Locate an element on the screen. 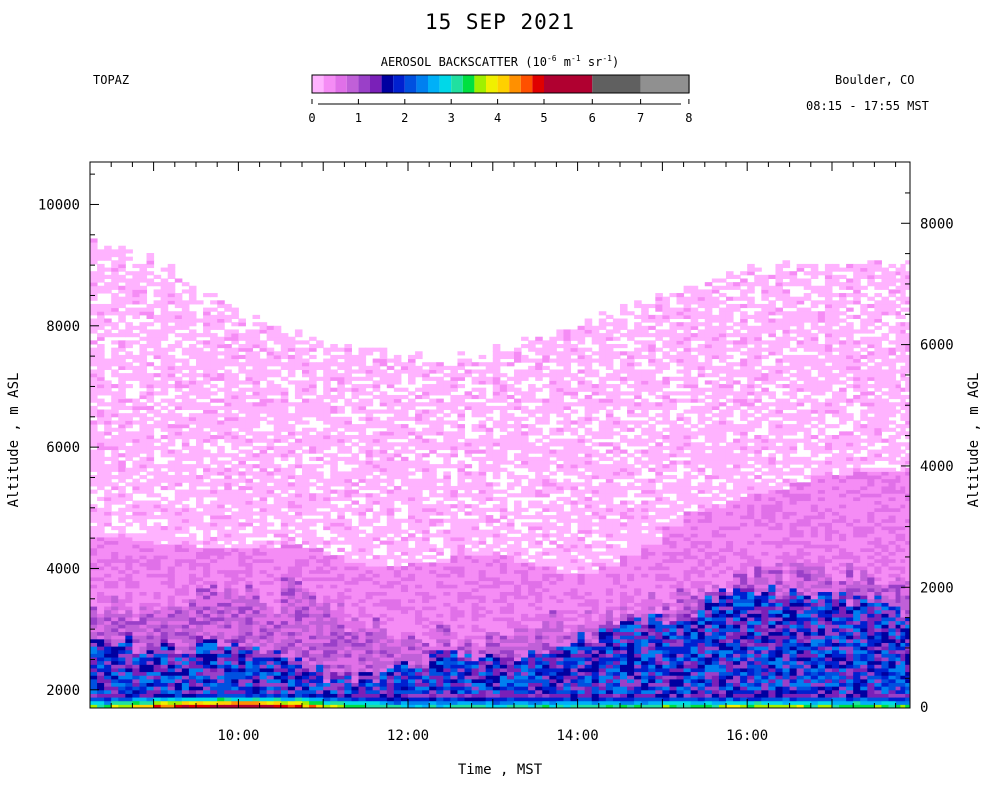  colorbar: 0 1 2 3 4 5 6 7 8 is located at coordinates (500, 99).